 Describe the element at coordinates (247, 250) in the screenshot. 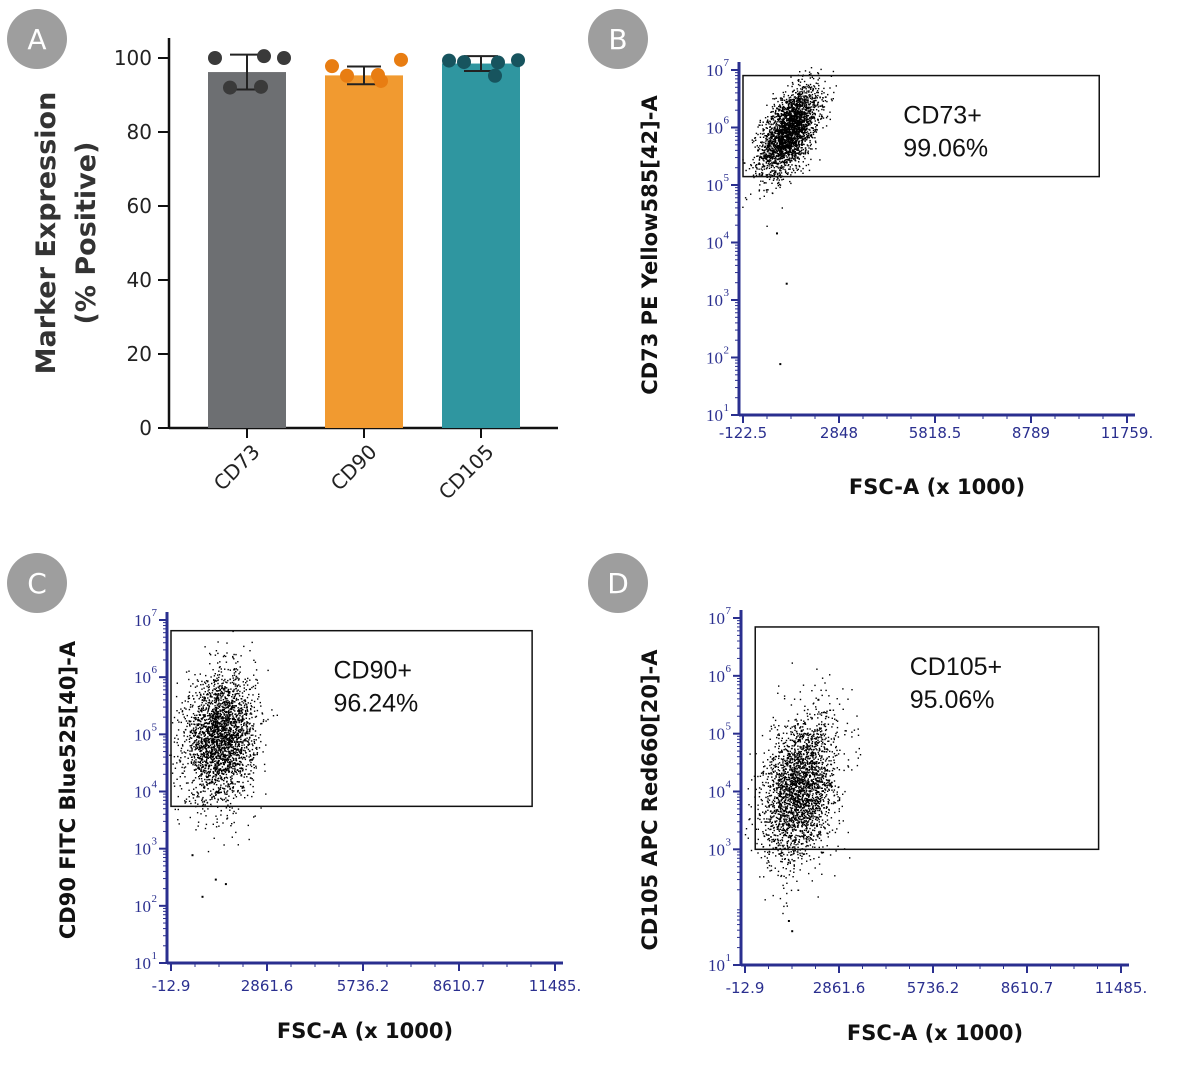

I see `bar-cd73` at that location.